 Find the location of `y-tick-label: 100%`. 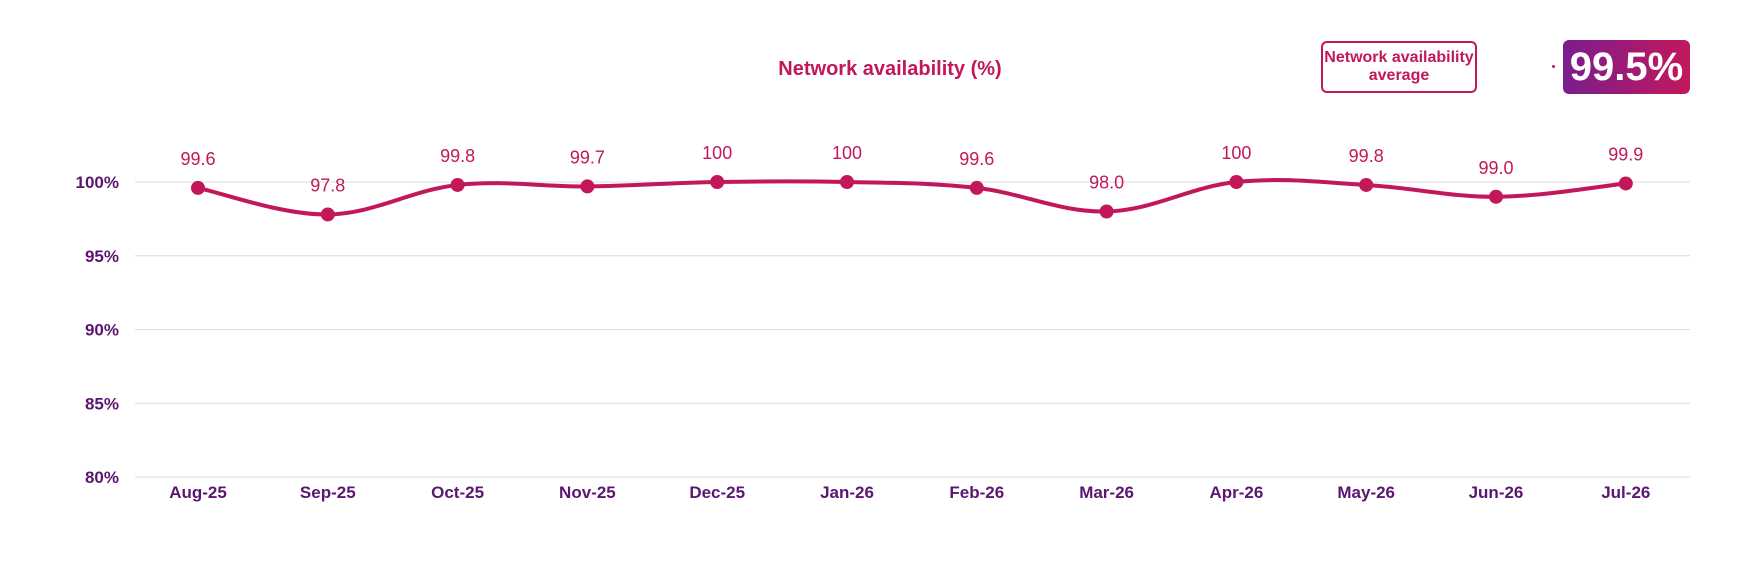

y-tick-label: 100% is located at coordinates (97, 182).